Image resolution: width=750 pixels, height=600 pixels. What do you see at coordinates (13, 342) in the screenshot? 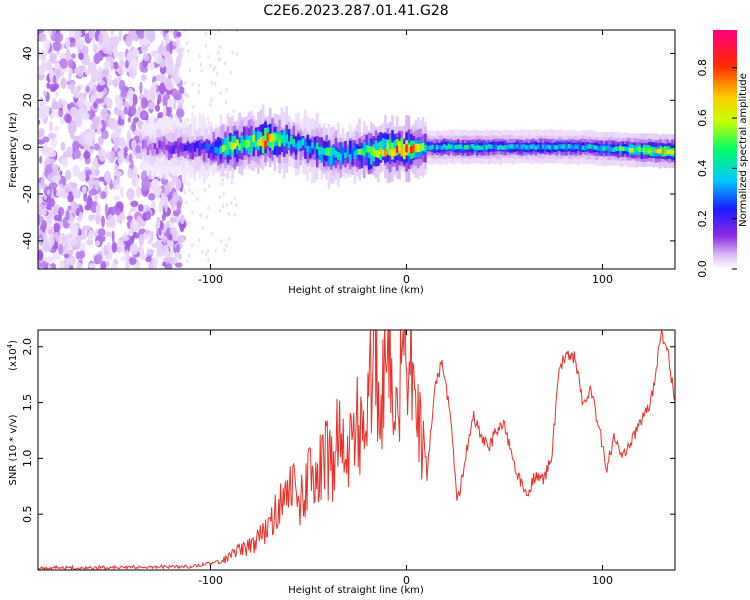
I see `snr-multiplier-close: )` at bounding box center [13, 342].